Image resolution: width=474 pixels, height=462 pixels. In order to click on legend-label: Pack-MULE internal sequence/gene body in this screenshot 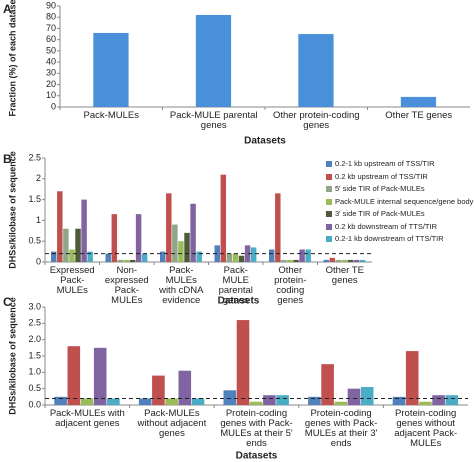, I will do `click(404, 201)`.